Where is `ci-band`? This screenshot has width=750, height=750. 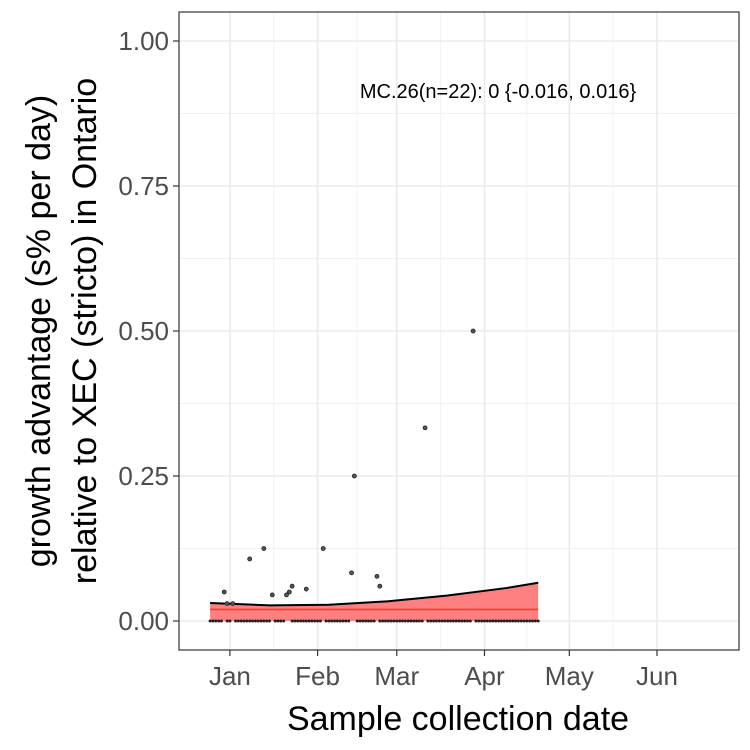
ci-band is located at coordinates (374, 601).